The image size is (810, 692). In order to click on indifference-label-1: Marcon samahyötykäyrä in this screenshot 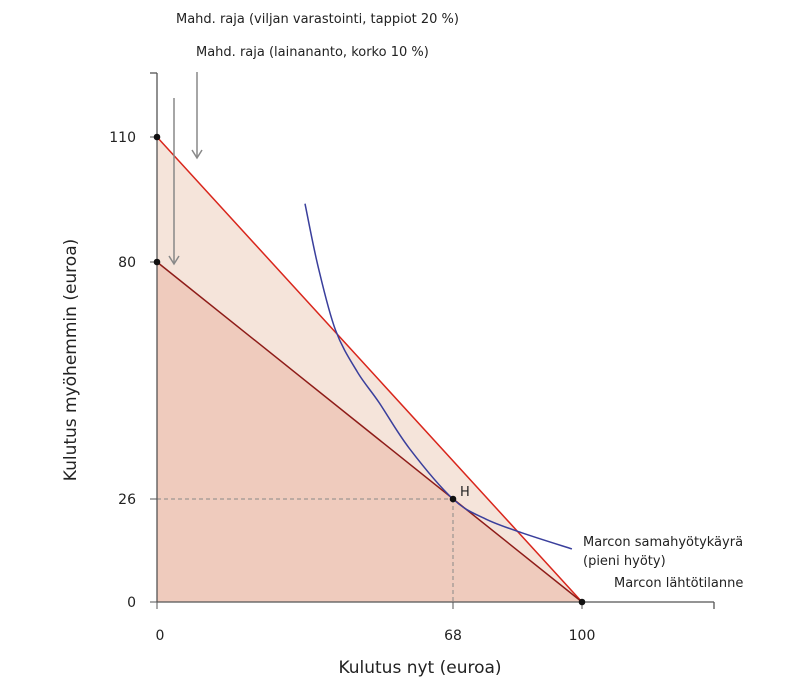, I will do `click(663, 542)`.